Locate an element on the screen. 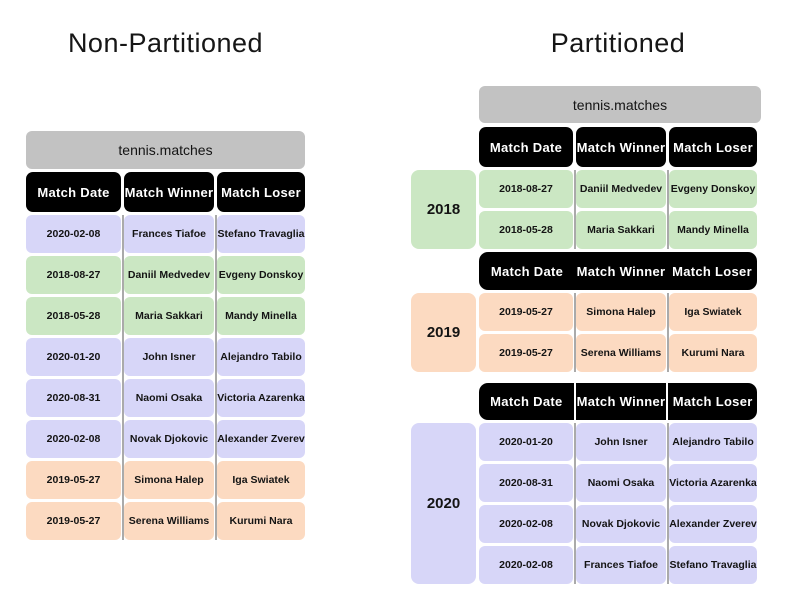 Image resolution: width=788 pixels, height=616 pixels. partition-label-2019: 2019 is located at coordinates (443, 332).